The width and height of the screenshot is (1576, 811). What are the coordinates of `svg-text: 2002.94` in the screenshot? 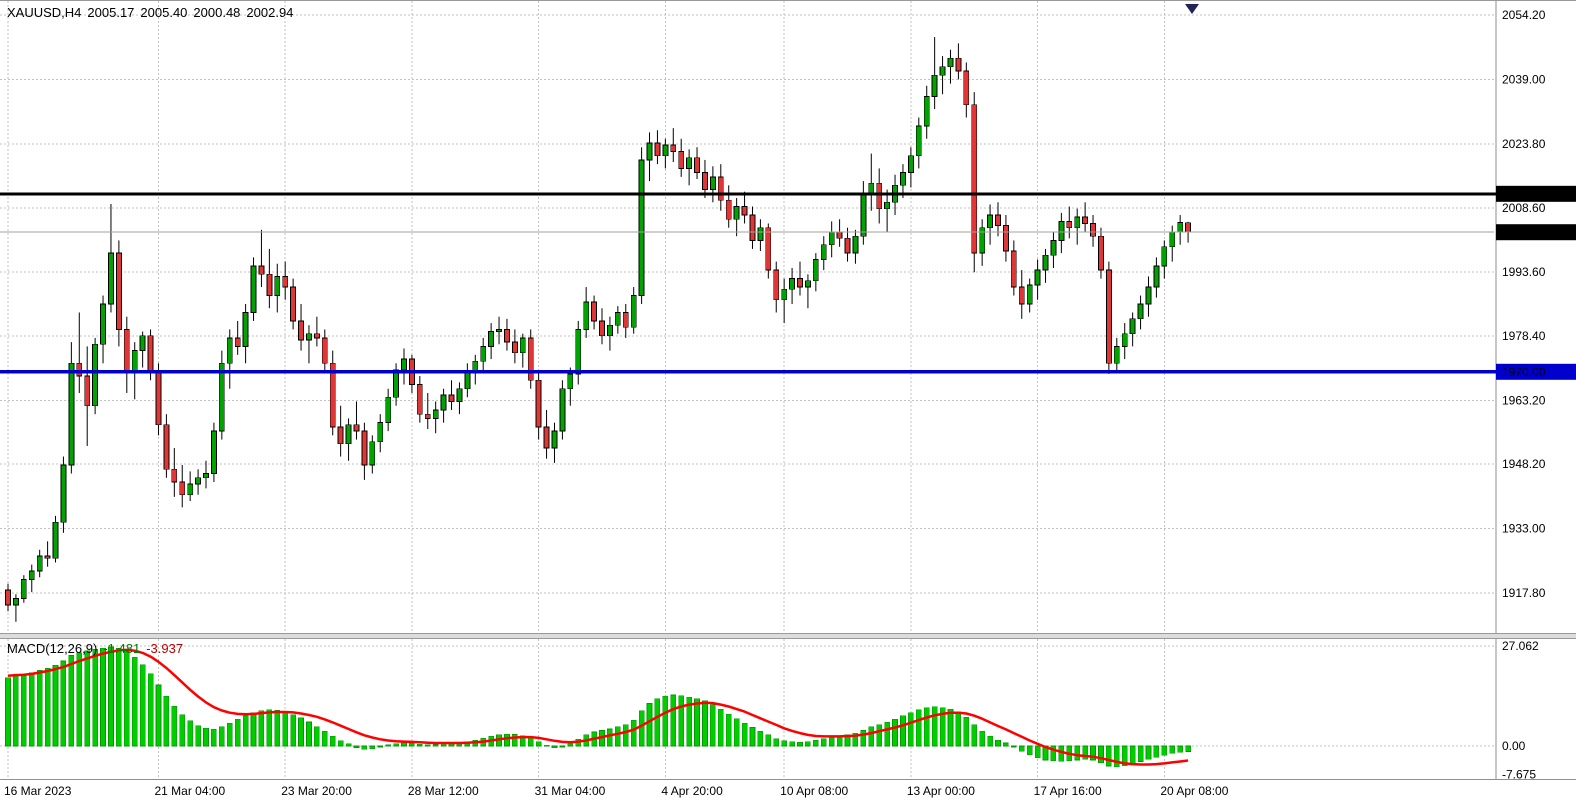 It's located at (1524, 232).